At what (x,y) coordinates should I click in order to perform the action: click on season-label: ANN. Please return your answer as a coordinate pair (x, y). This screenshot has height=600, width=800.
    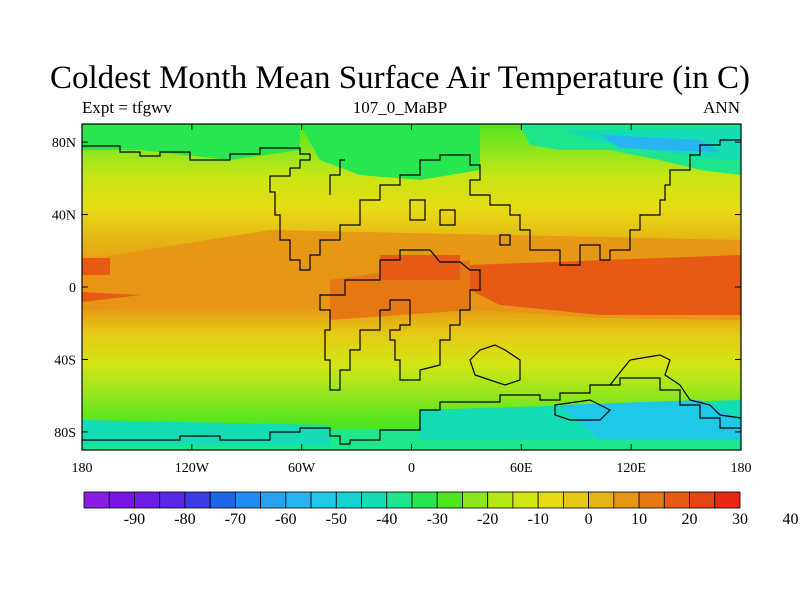
    Looking at the image, I should click on (721, 107).